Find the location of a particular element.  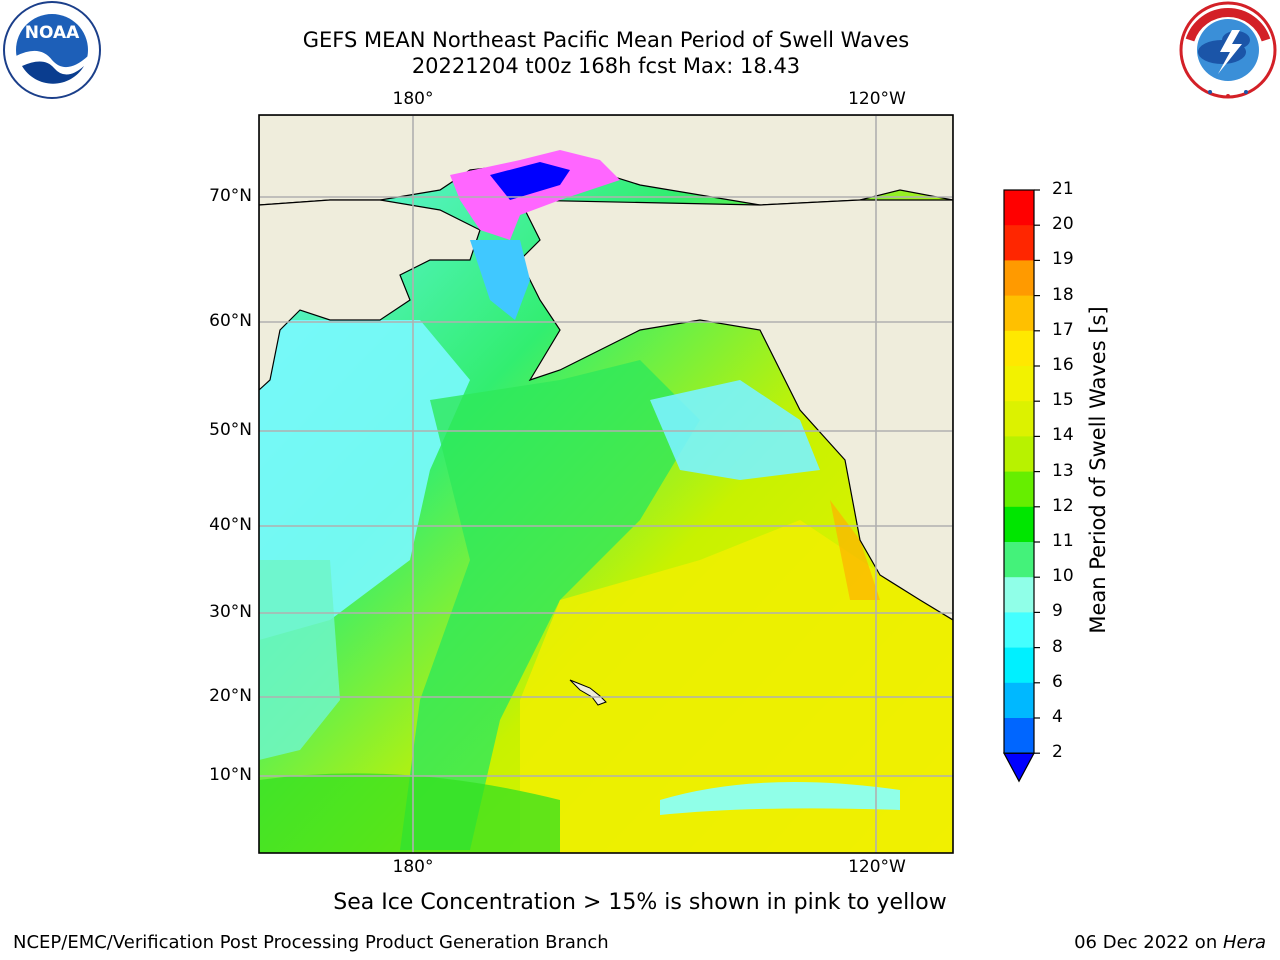

swell-region-tropical is located at coordinates (409, 813).